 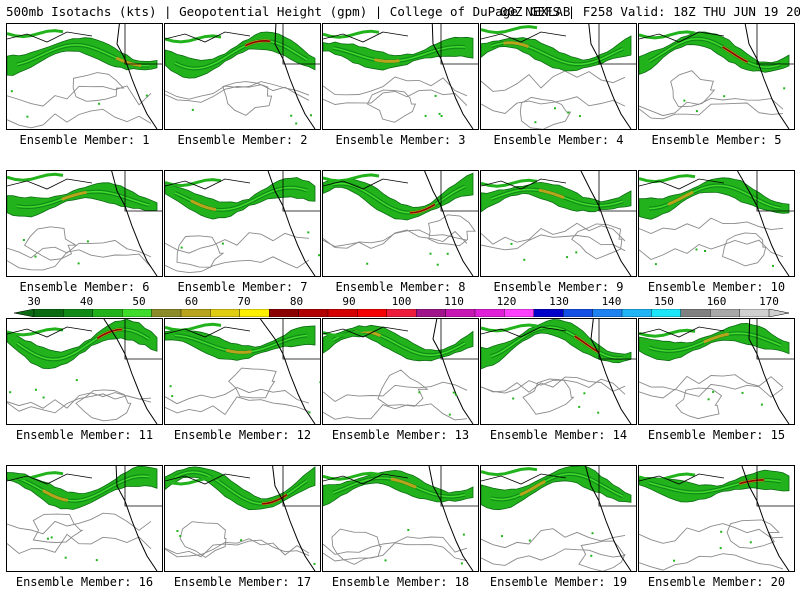 What do you see at coordinates (84, 287) in the screenshot?
I see `ensemble-member-label: Ensemble Member: 6` at bounding box center [84, 287].